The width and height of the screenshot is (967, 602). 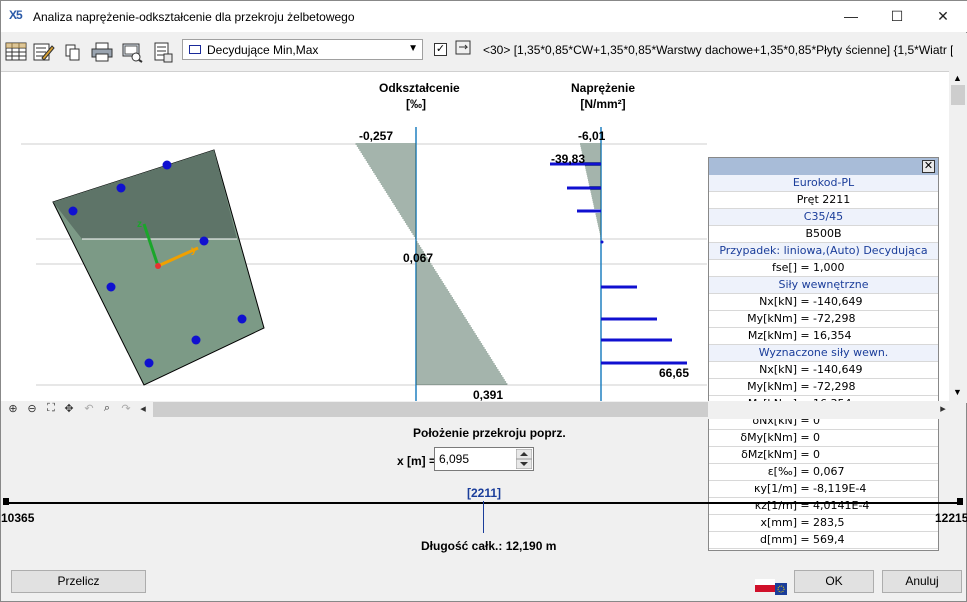 What do you see at coordinates (602, 242) in the screenshot?
I see `steel-stress-point` at bounding box center [602, 242].